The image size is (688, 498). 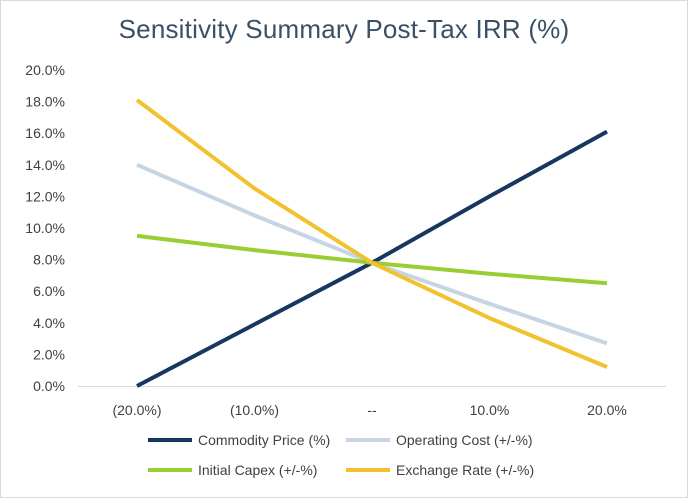 I want to click on y-tick-label: 2.0%, so click(x=49, y=354).